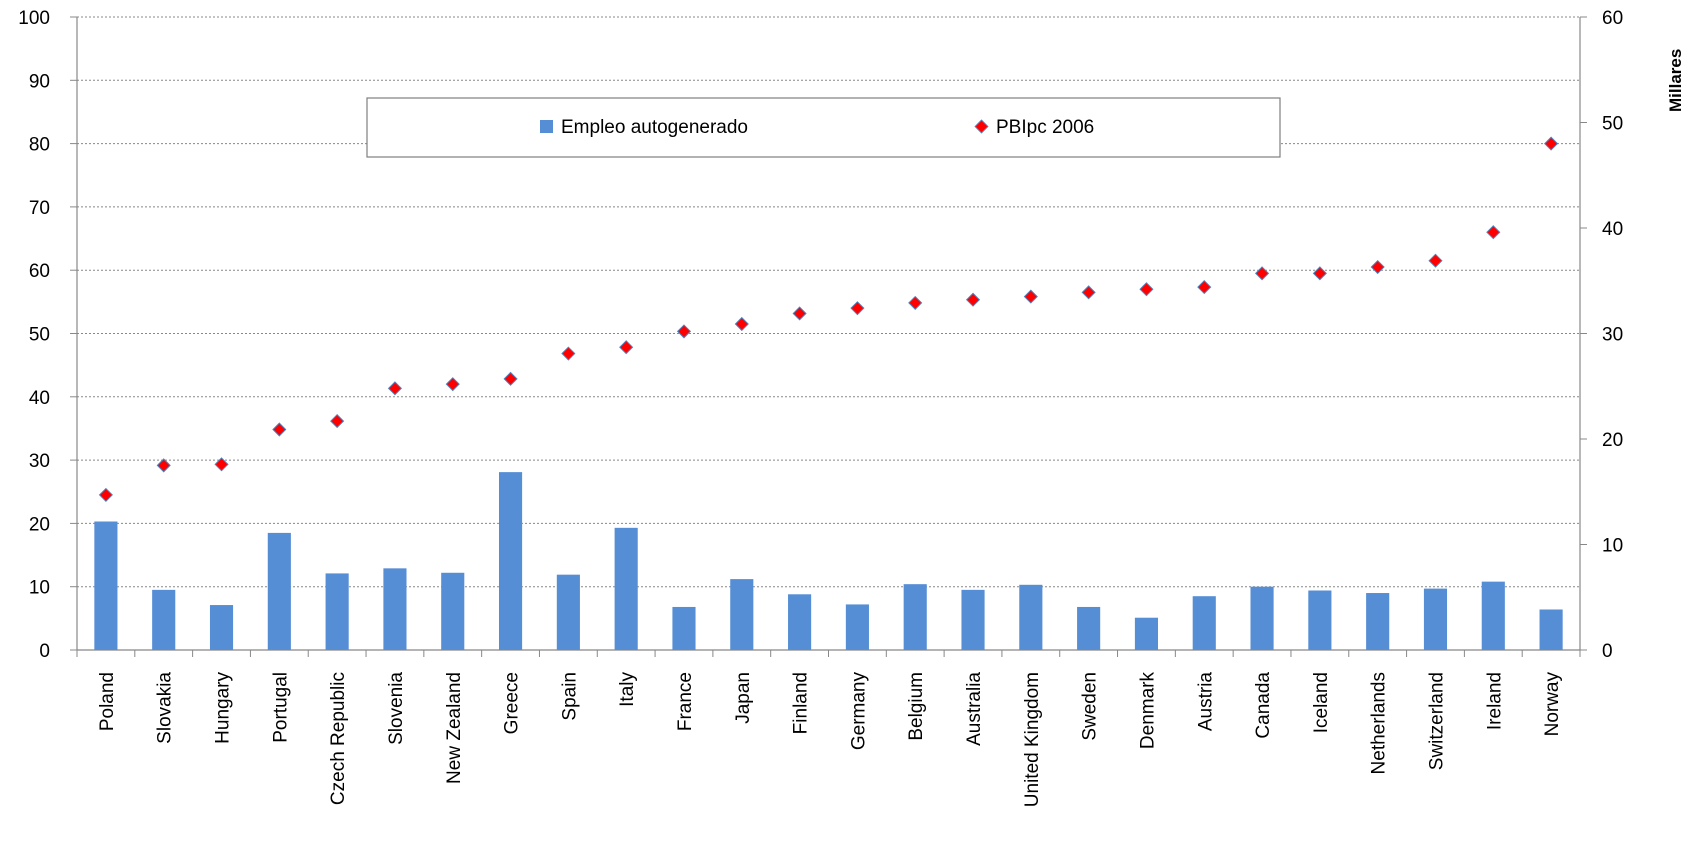  What do you see at coordinates (34, 18) in the screenshot?
I see `y-tick-label: 100` at bounding box center [34, 18].